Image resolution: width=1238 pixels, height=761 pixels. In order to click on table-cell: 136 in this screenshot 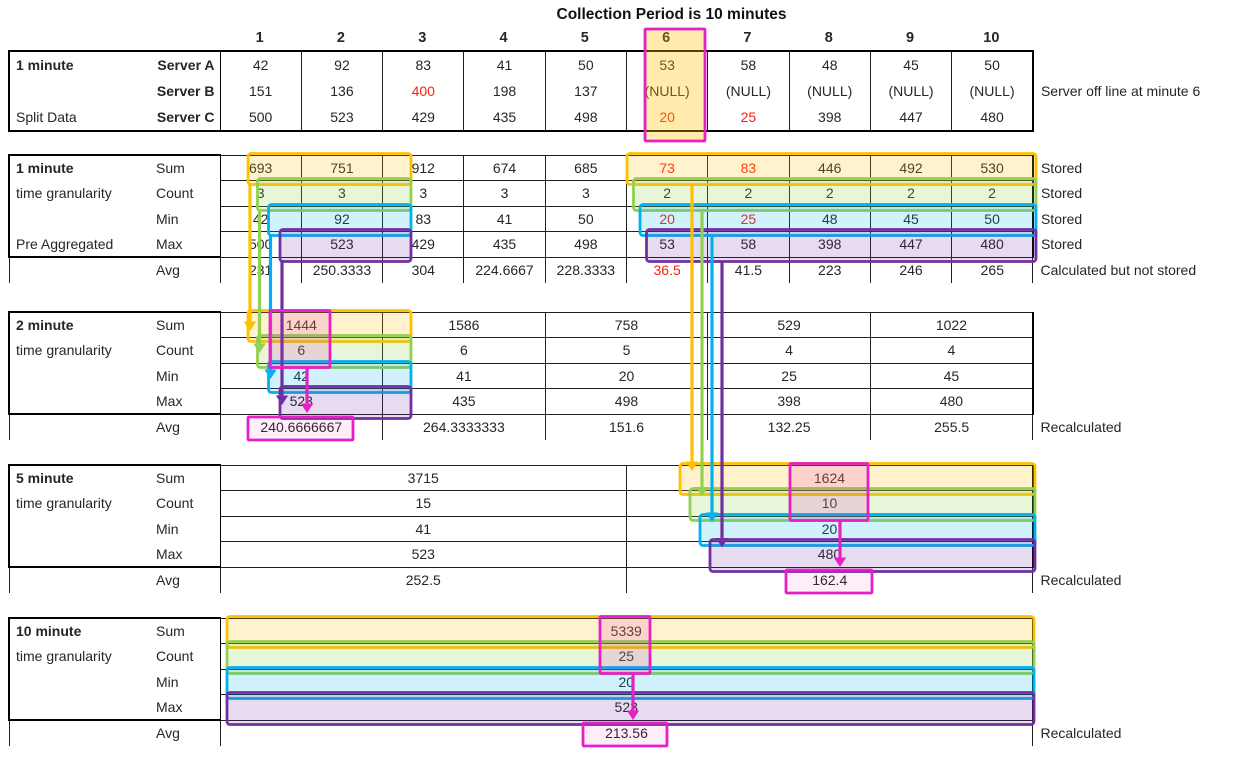, I will do `click(342, 91)`.